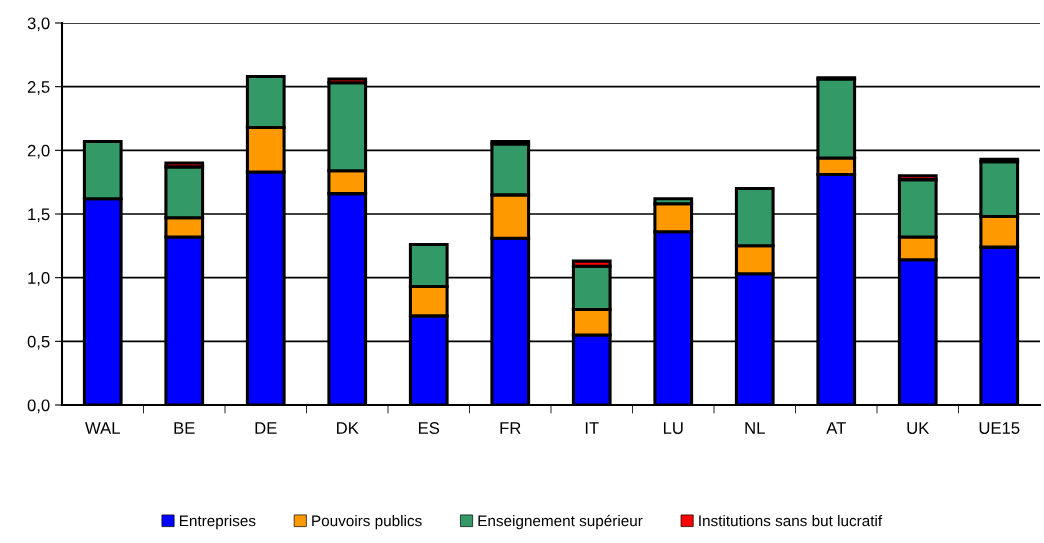  Describe the element at coordinates (429, 428) in the screenshot. I see `x-tick-label: ES` at that location.